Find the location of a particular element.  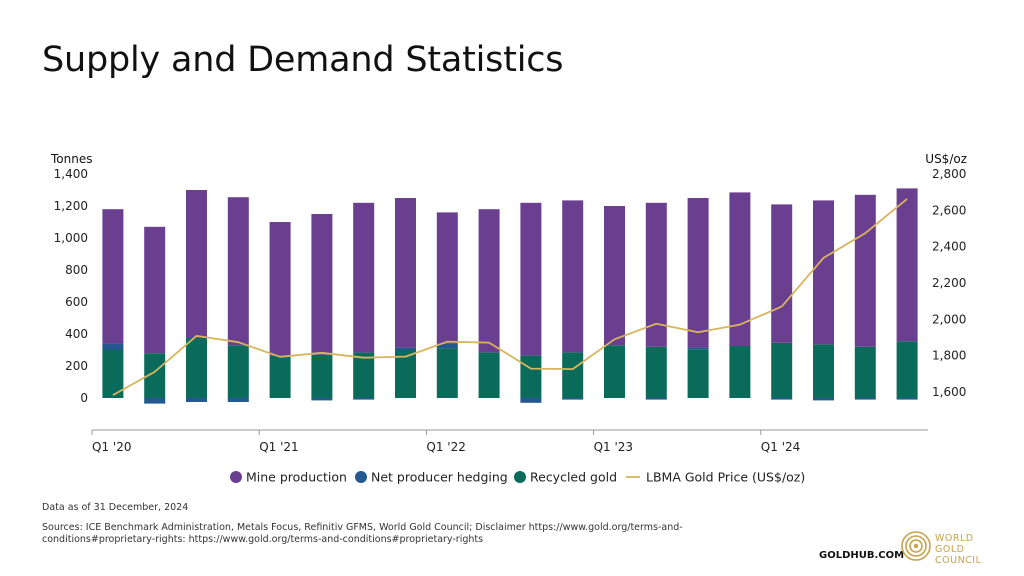

x-tick-label: Q1 '23 is located at coordinates (613, 447).